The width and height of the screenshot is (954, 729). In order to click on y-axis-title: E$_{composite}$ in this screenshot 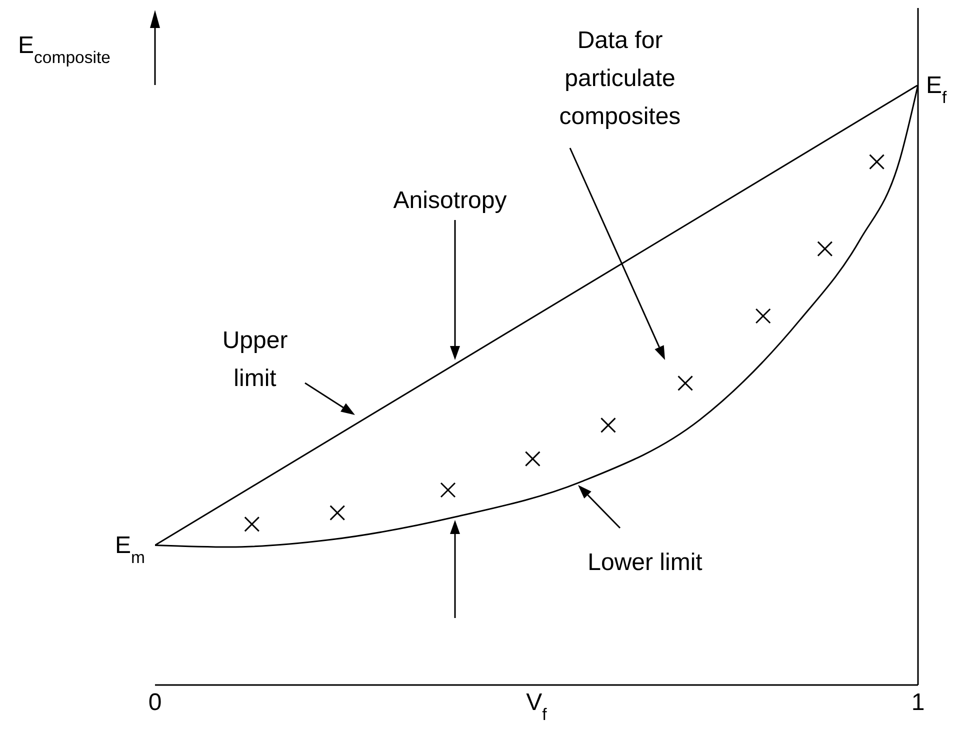, I will do `click(64, 49)`.